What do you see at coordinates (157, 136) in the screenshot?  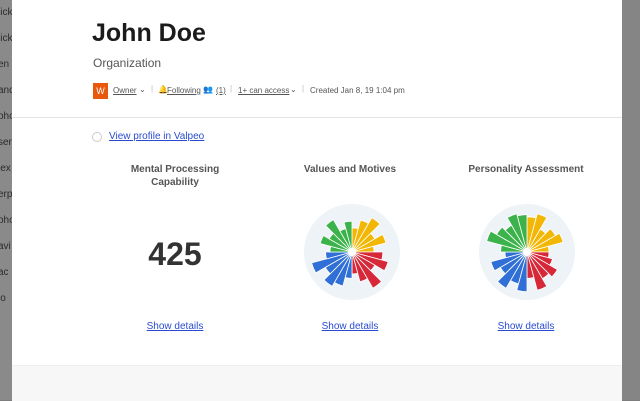 I see `profile-link: View profile in Valpeo` at bounding box center [157, 136].